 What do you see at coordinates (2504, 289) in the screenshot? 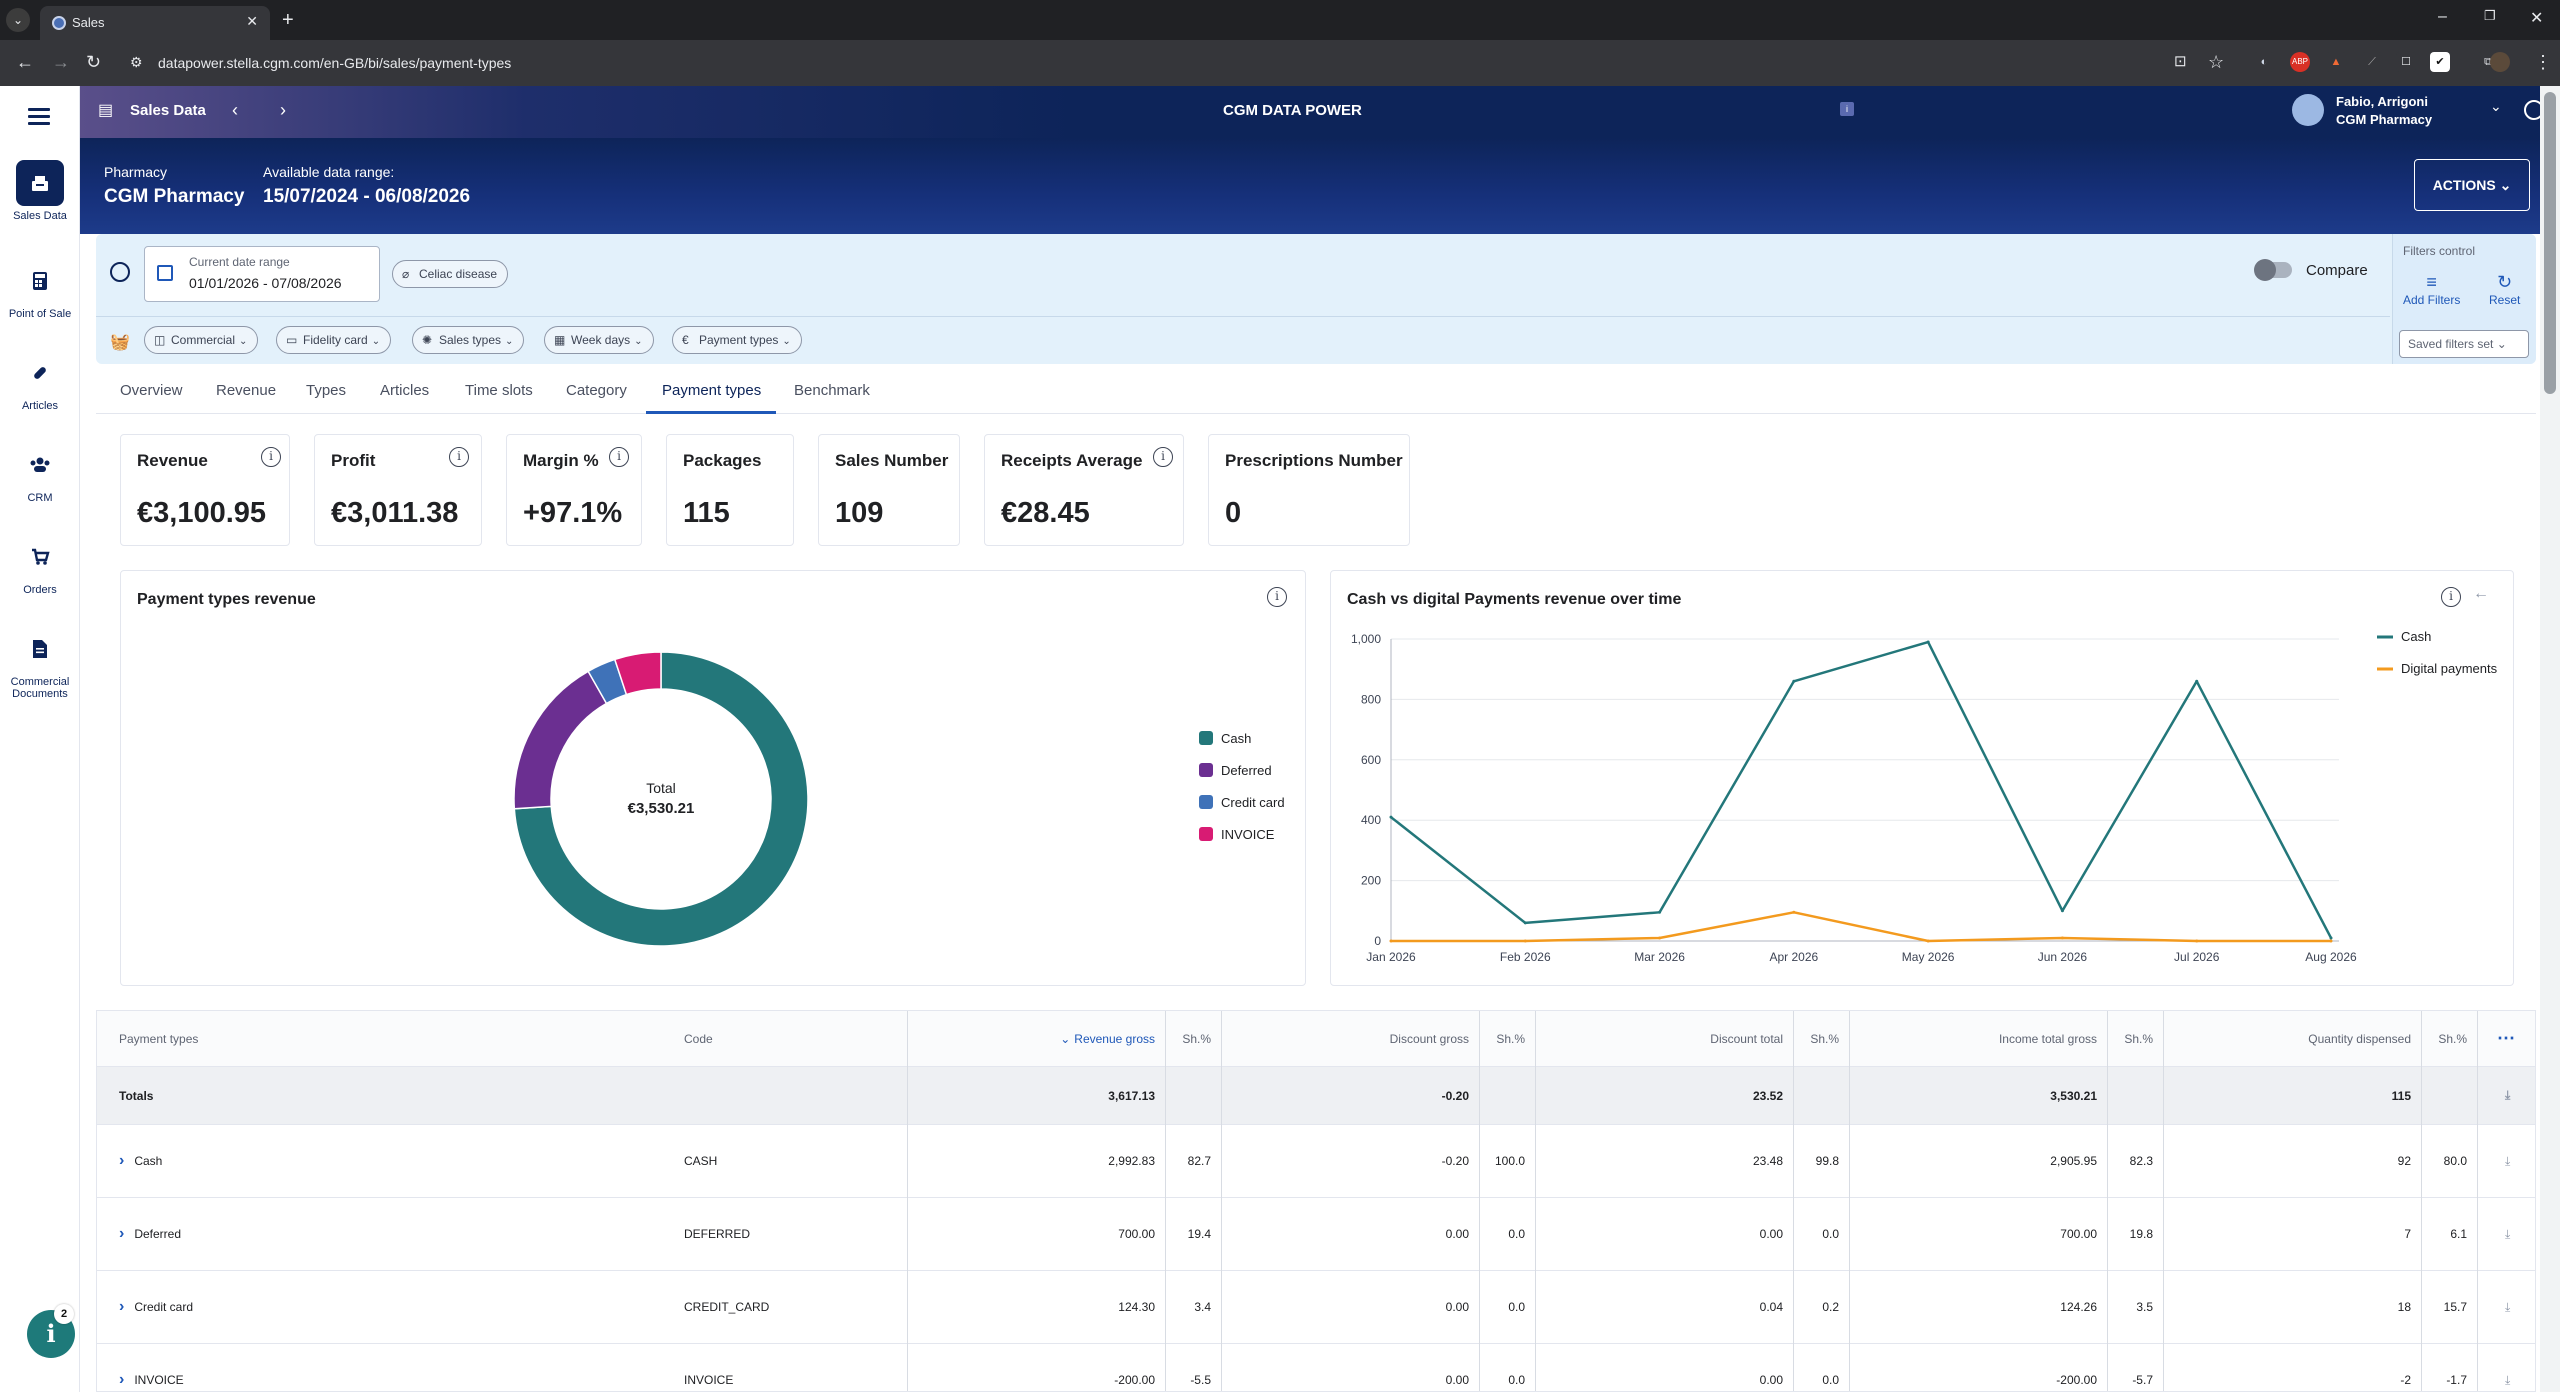
I see `reset-button: ↻ Reset` at bounding box center [2504, 289].